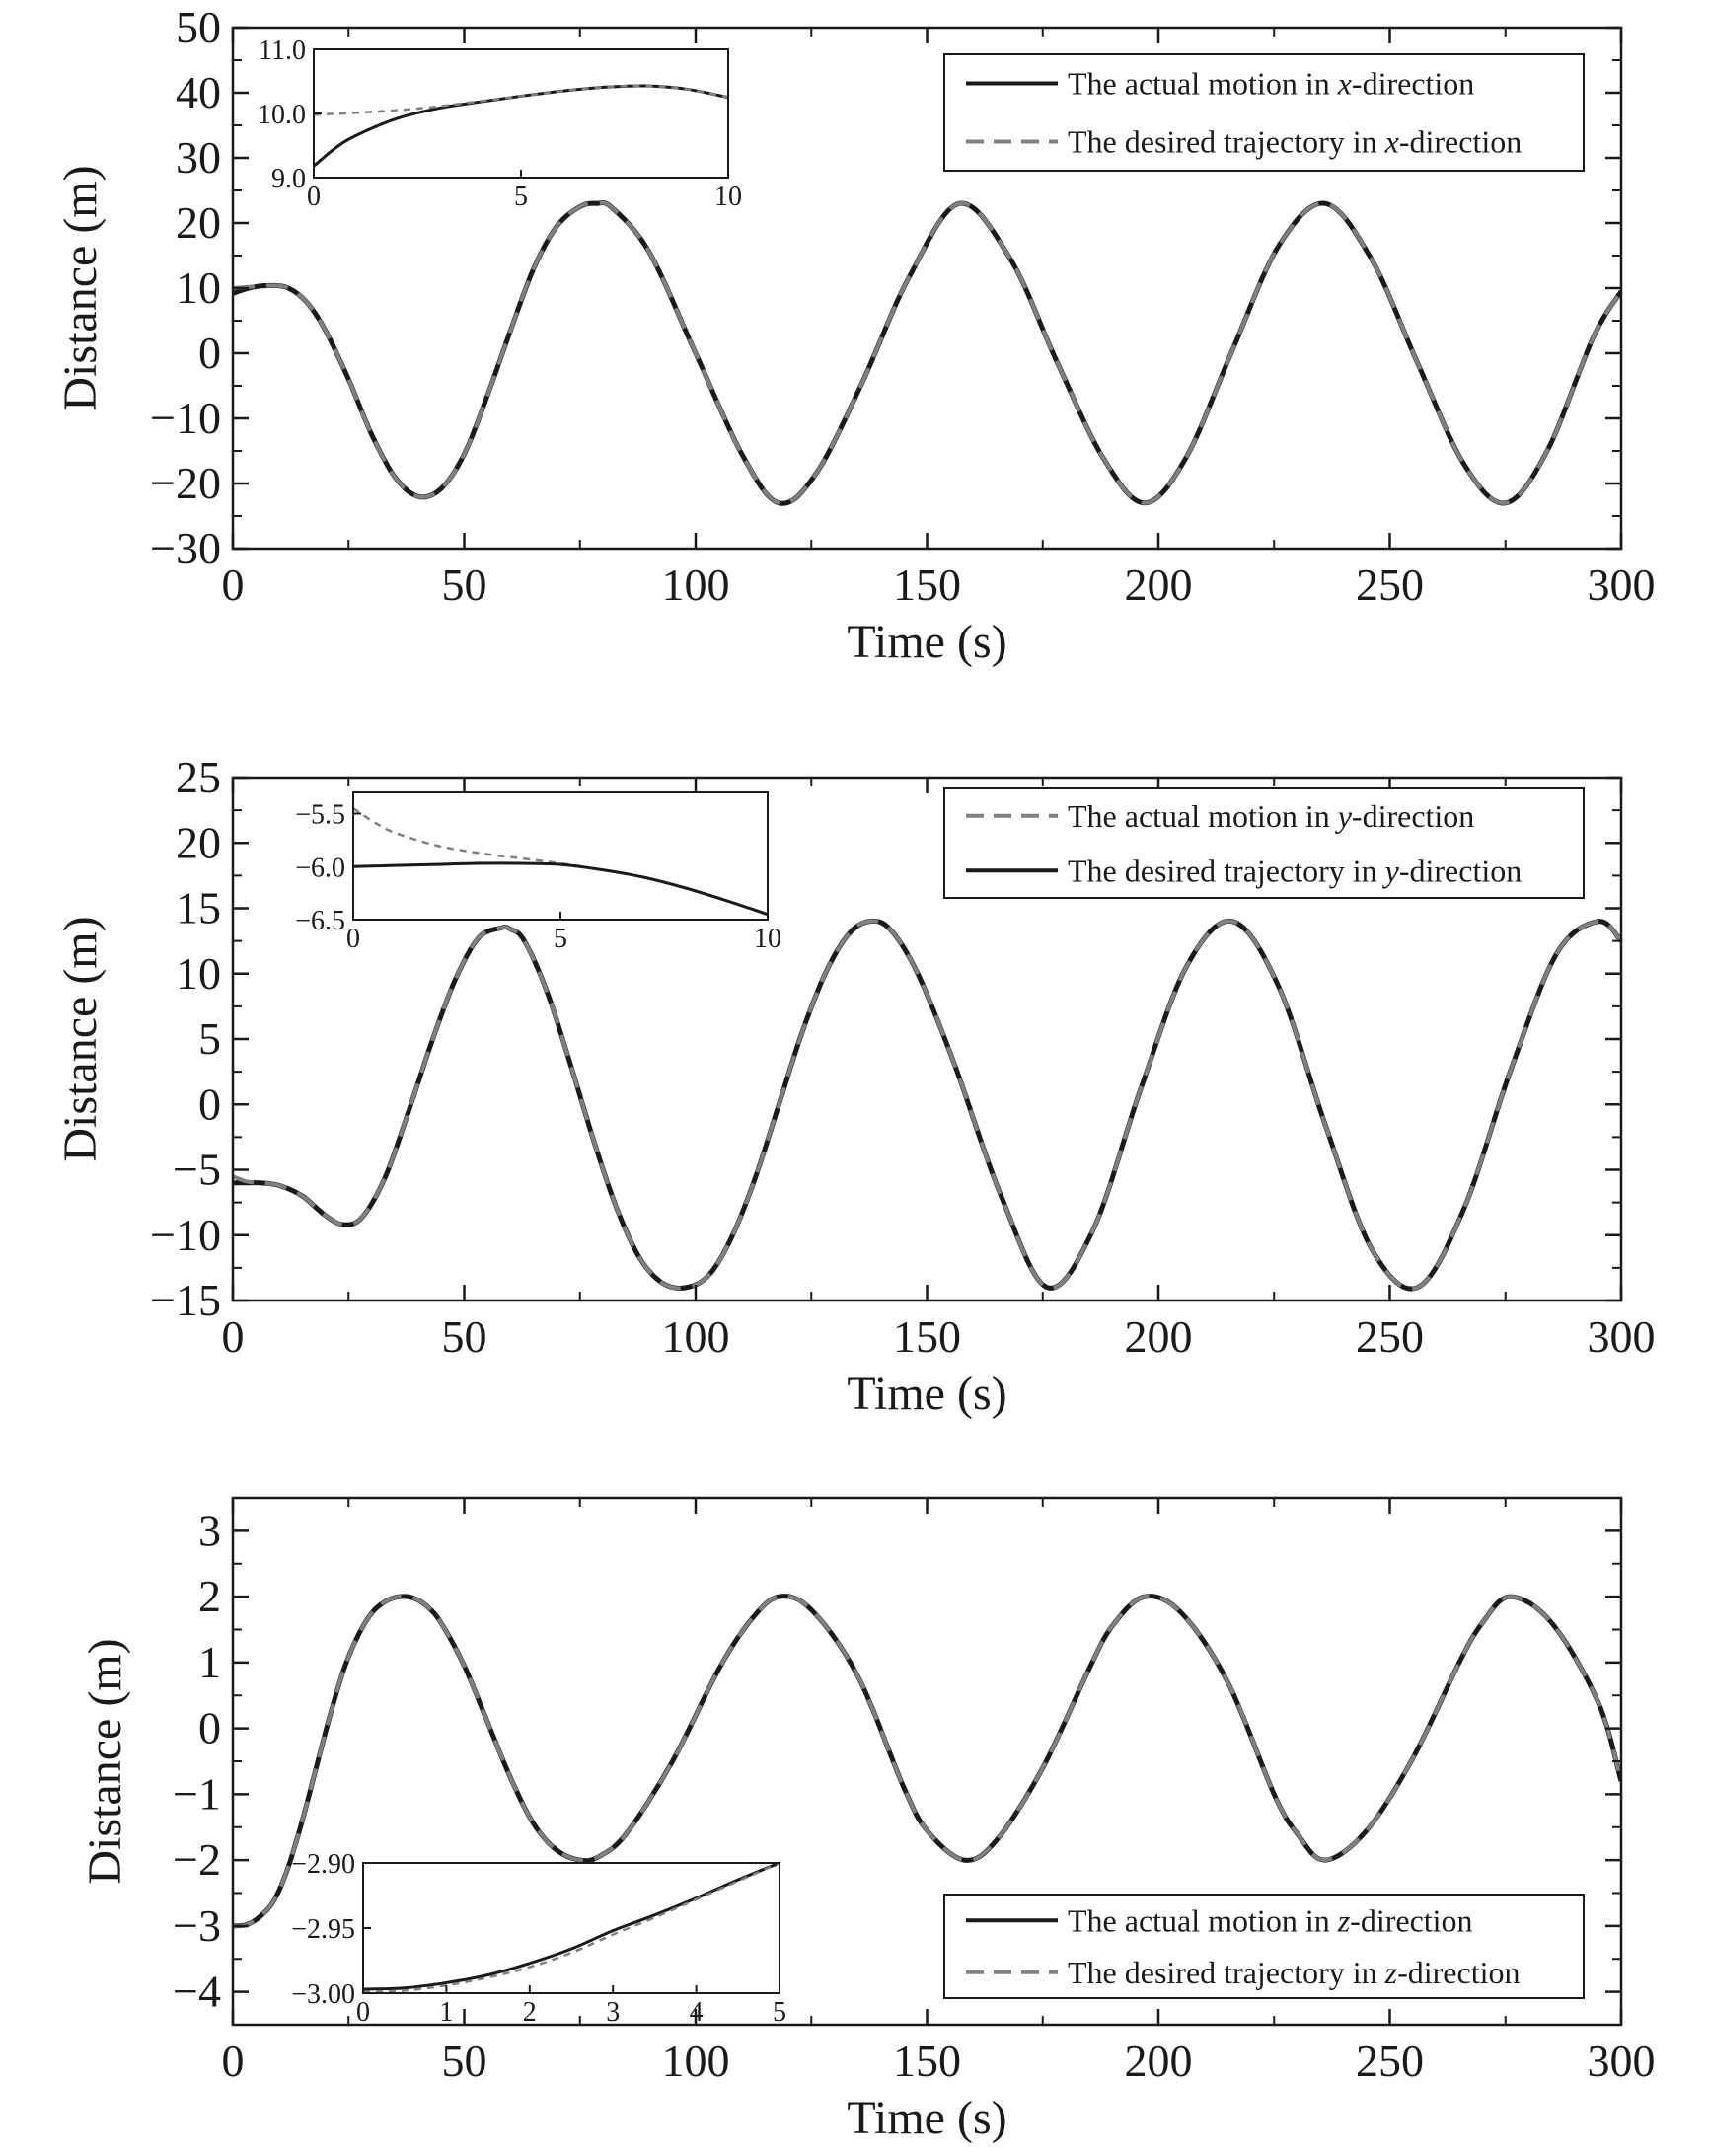 This screenshot has height=2156, width=1709. What do you see at coordinates (185, 1300) in the screenshot?
I see `y-tick-label: −15` at bounding box center [185, 1300].